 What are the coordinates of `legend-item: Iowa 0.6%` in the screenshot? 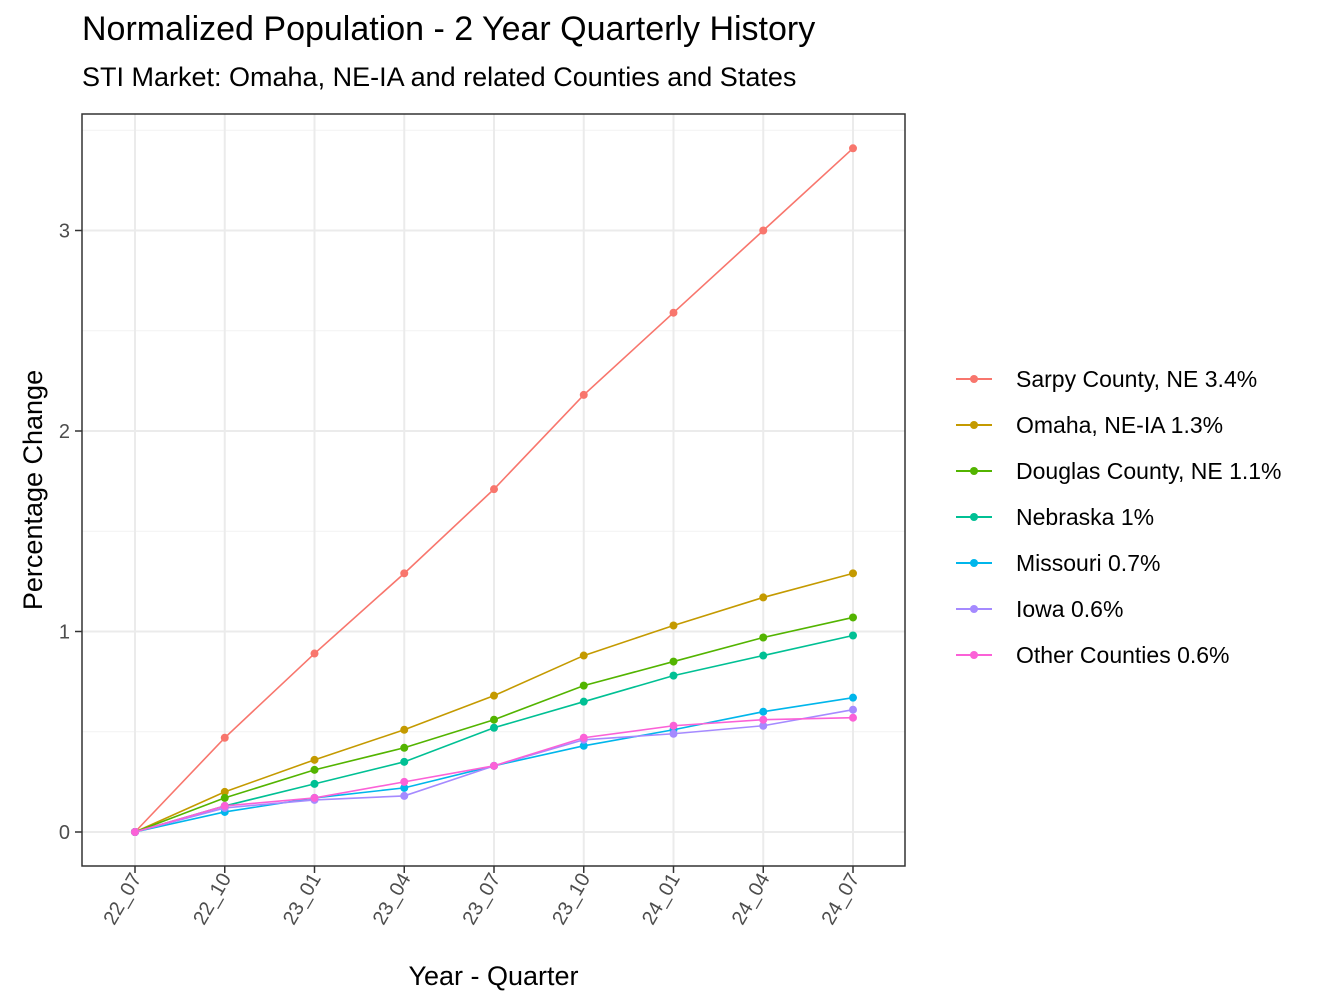 It's located at (1116, 609).